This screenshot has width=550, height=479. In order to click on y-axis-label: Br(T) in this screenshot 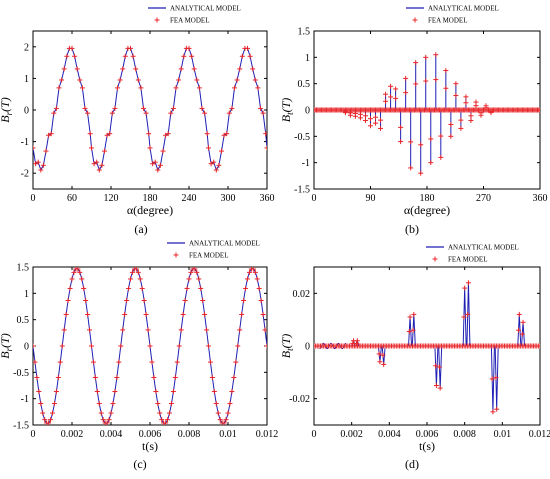, I will do `click(7, 346)`.